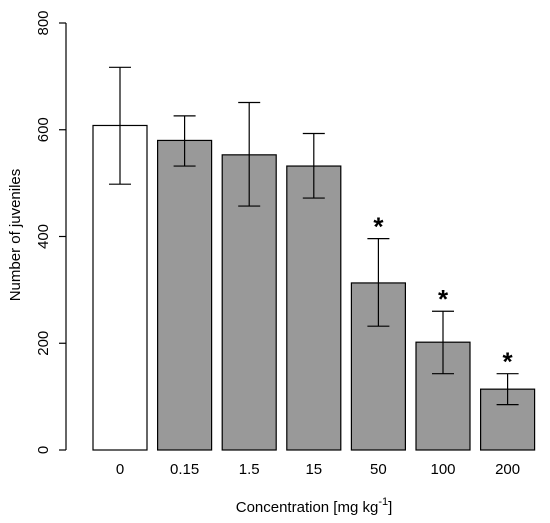 The image size is (550, 523). What do you see at coordinates (249, 469) in the screenshot?
I see `x-tick-label-1.5: 1.5` at bounding box center [249, 469].